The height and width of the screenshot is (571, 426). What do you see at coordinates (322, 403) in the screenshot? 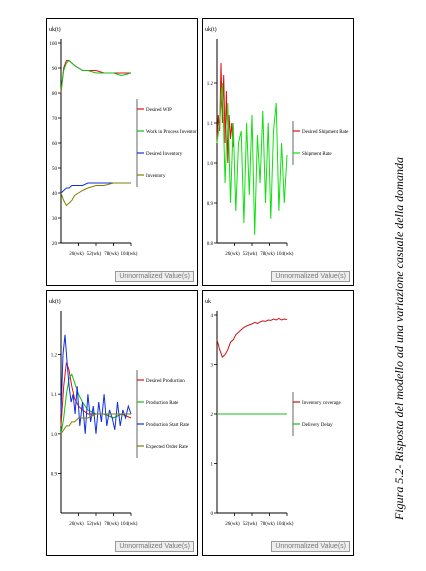
I see `legend-label: Inventory coverage` at bounding box center [322, 403].